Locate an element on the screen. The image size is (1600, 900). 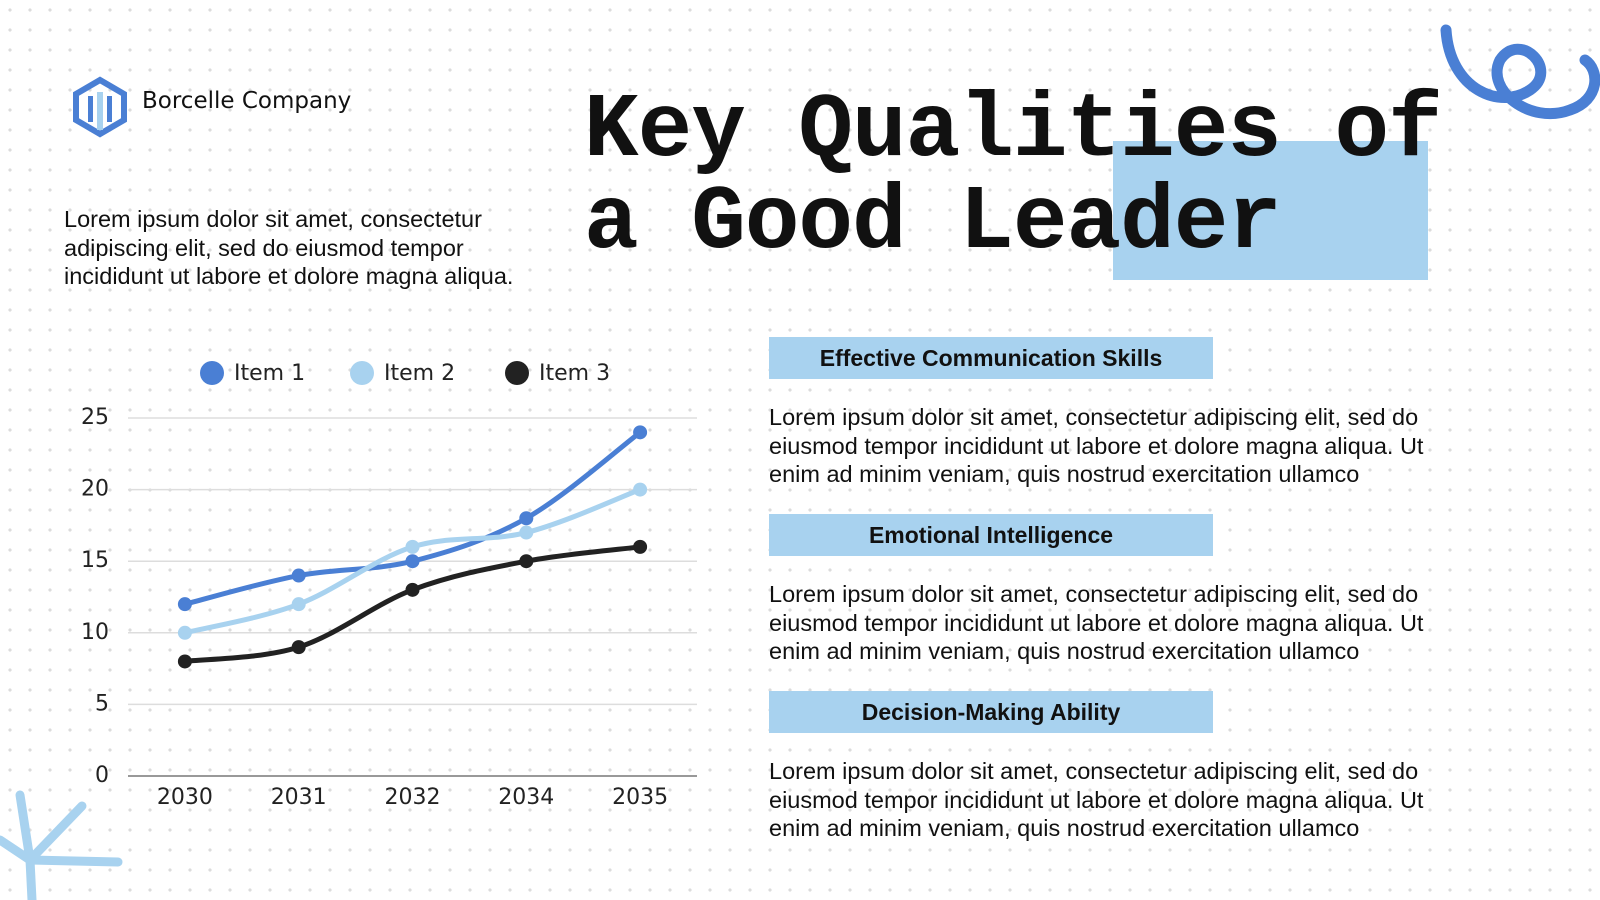
y-tick-label: 5 is located at coordinates (102, 703).